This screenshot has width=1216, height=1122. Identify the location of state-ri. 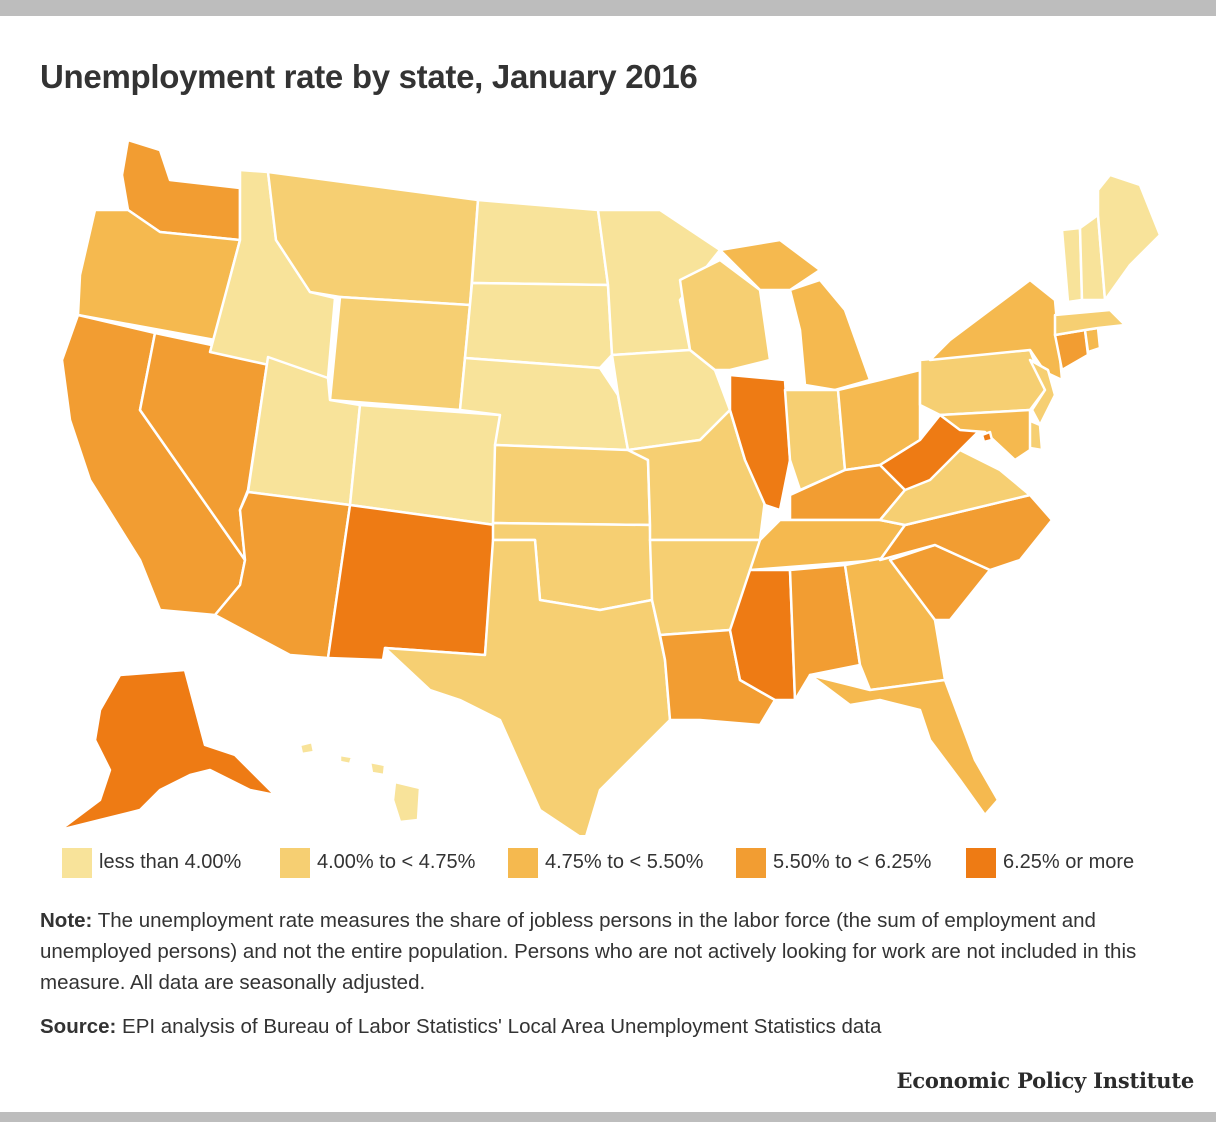
(1092, 340).